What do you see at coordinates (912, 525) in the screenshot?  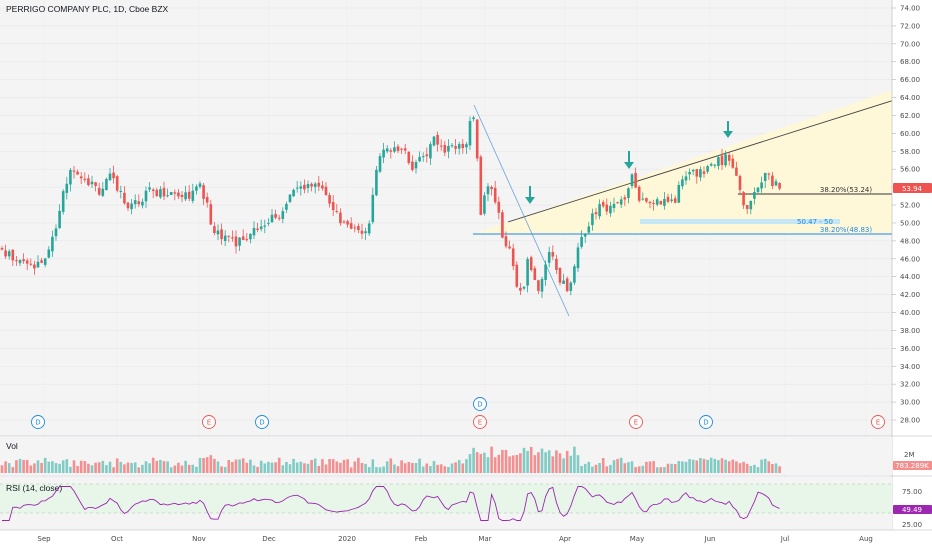 I see `rsi-tick-25: 25.00` at bounding box center [912, 525].